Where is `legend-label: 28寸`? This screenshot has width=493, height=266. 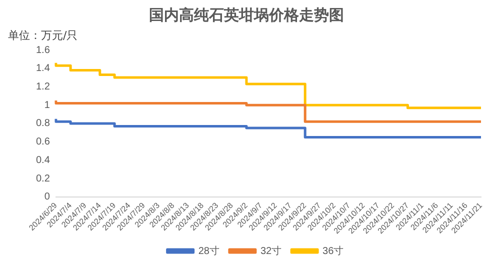
legend-label: 28寸 is located at coordinates (209, 250).